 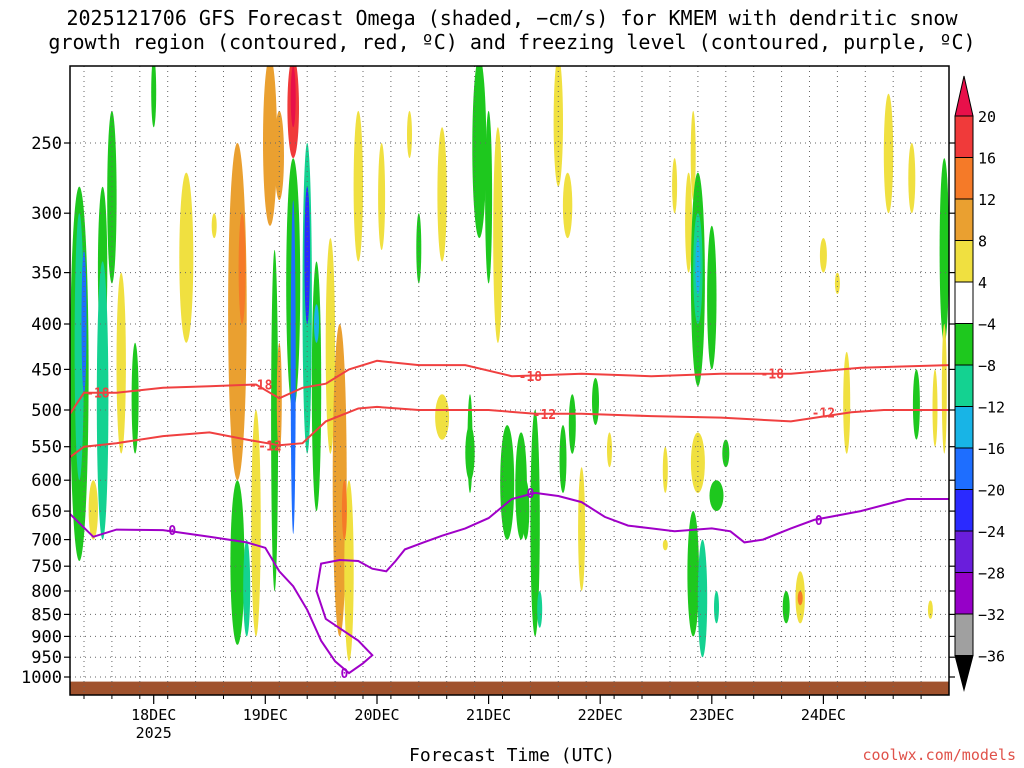 What do you see at coordinates (153, 715) in the screenshot?
I see `x-tick-label: 18DEC` at bounding box center [153, 715].